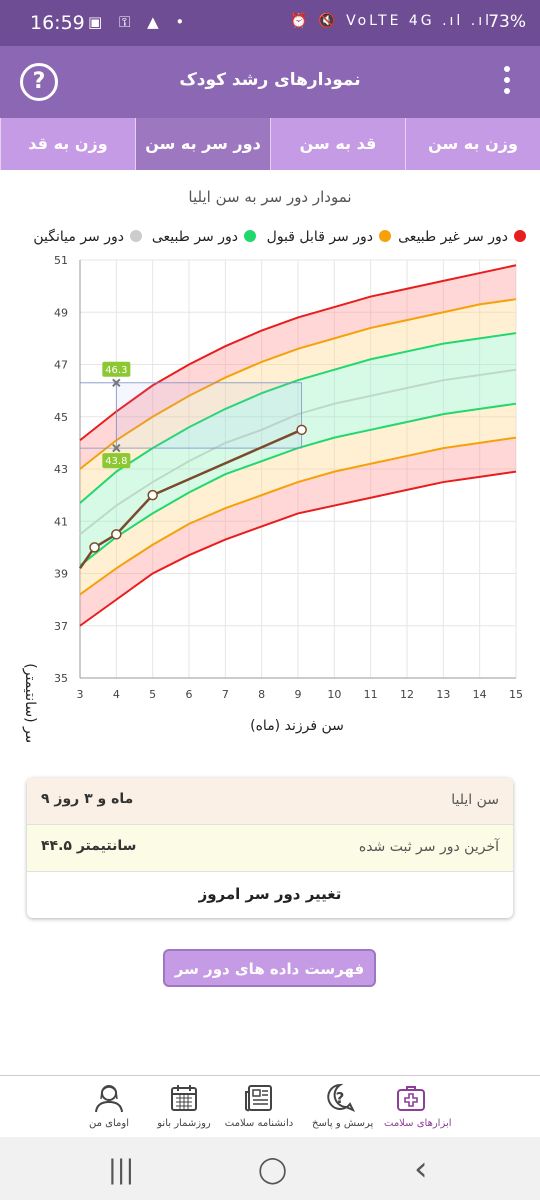 The image size is (540, 1200). What do you see at coordinates (39, 82) in the screenshot?
I see `help-button: ?` at bounding box center [39, 82].